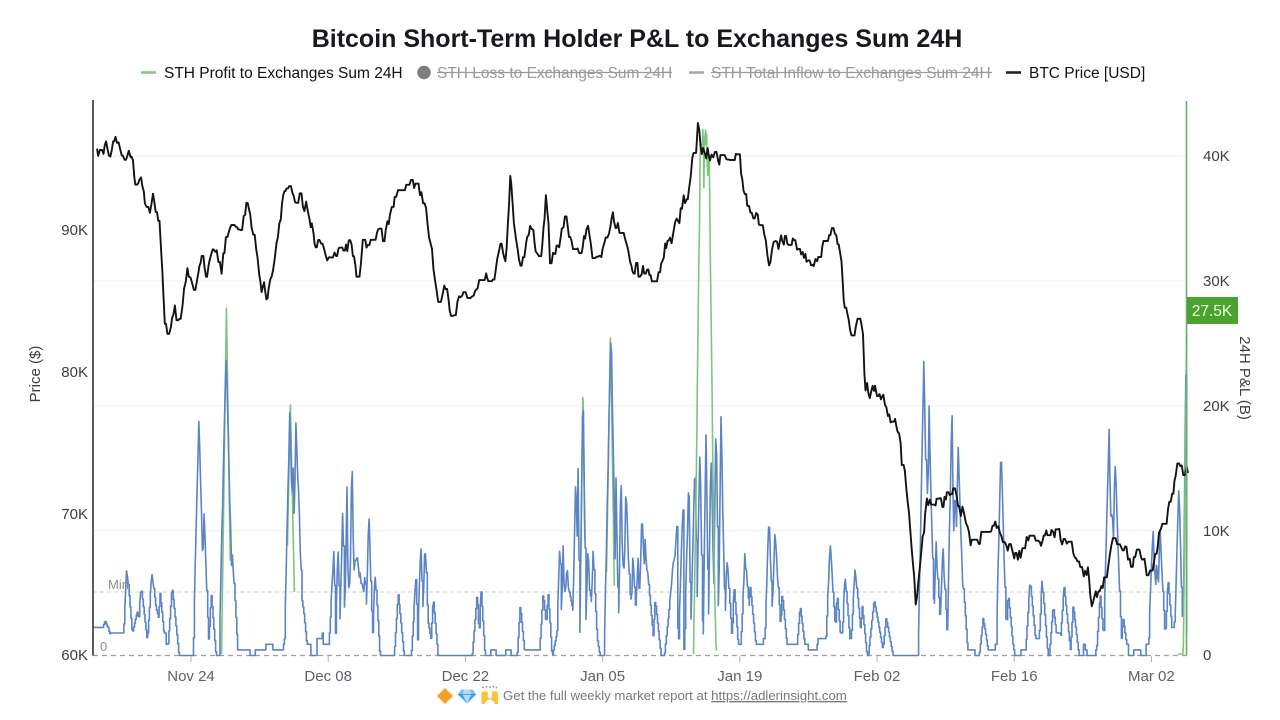 The image size is (1280, 720). What do you see at coordinates (851, 73) in the screenshot?
I see `svg-text:STH Total Inflow to Exchanges: STH Total Inflow to Exchanges Sum 24H` at bounding box center [851, 73].